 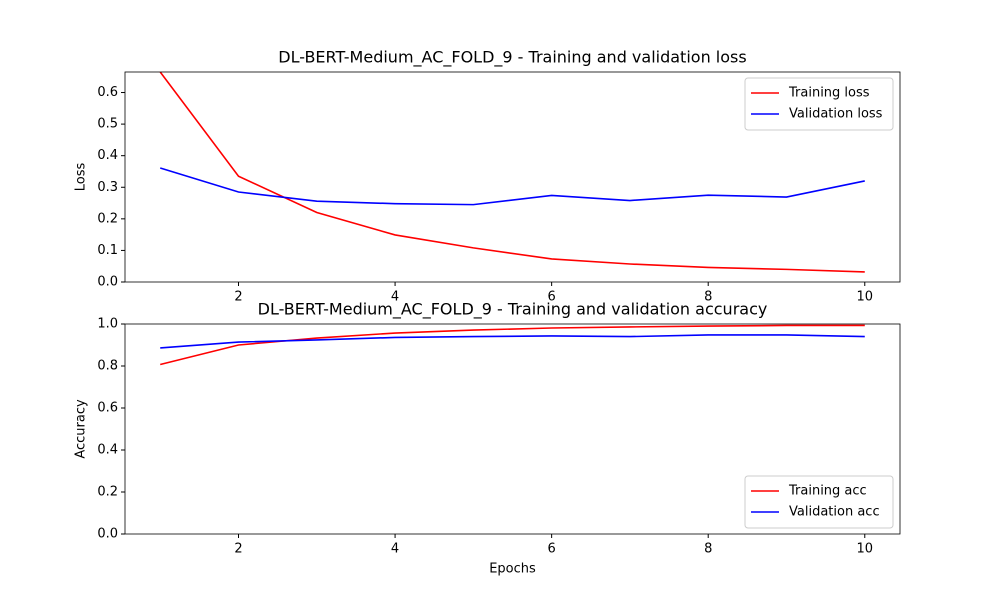 I want to click on y-tick-label: 0.5, so click(x=107, y=124).